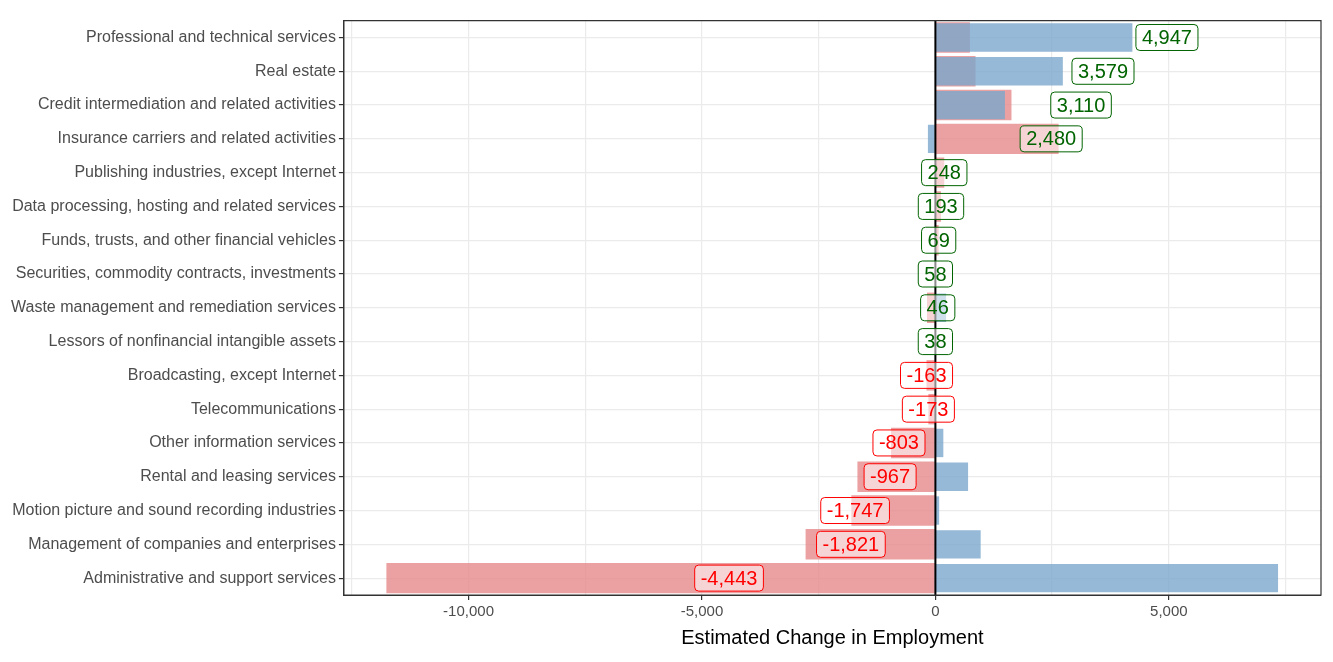 Image resolution: width=1333 pixels, height=662 pixels. Describe the element at coordinates (182, 543) in the screenshot. I see `y-tick-label: Management of companies and enterprises` at that location.